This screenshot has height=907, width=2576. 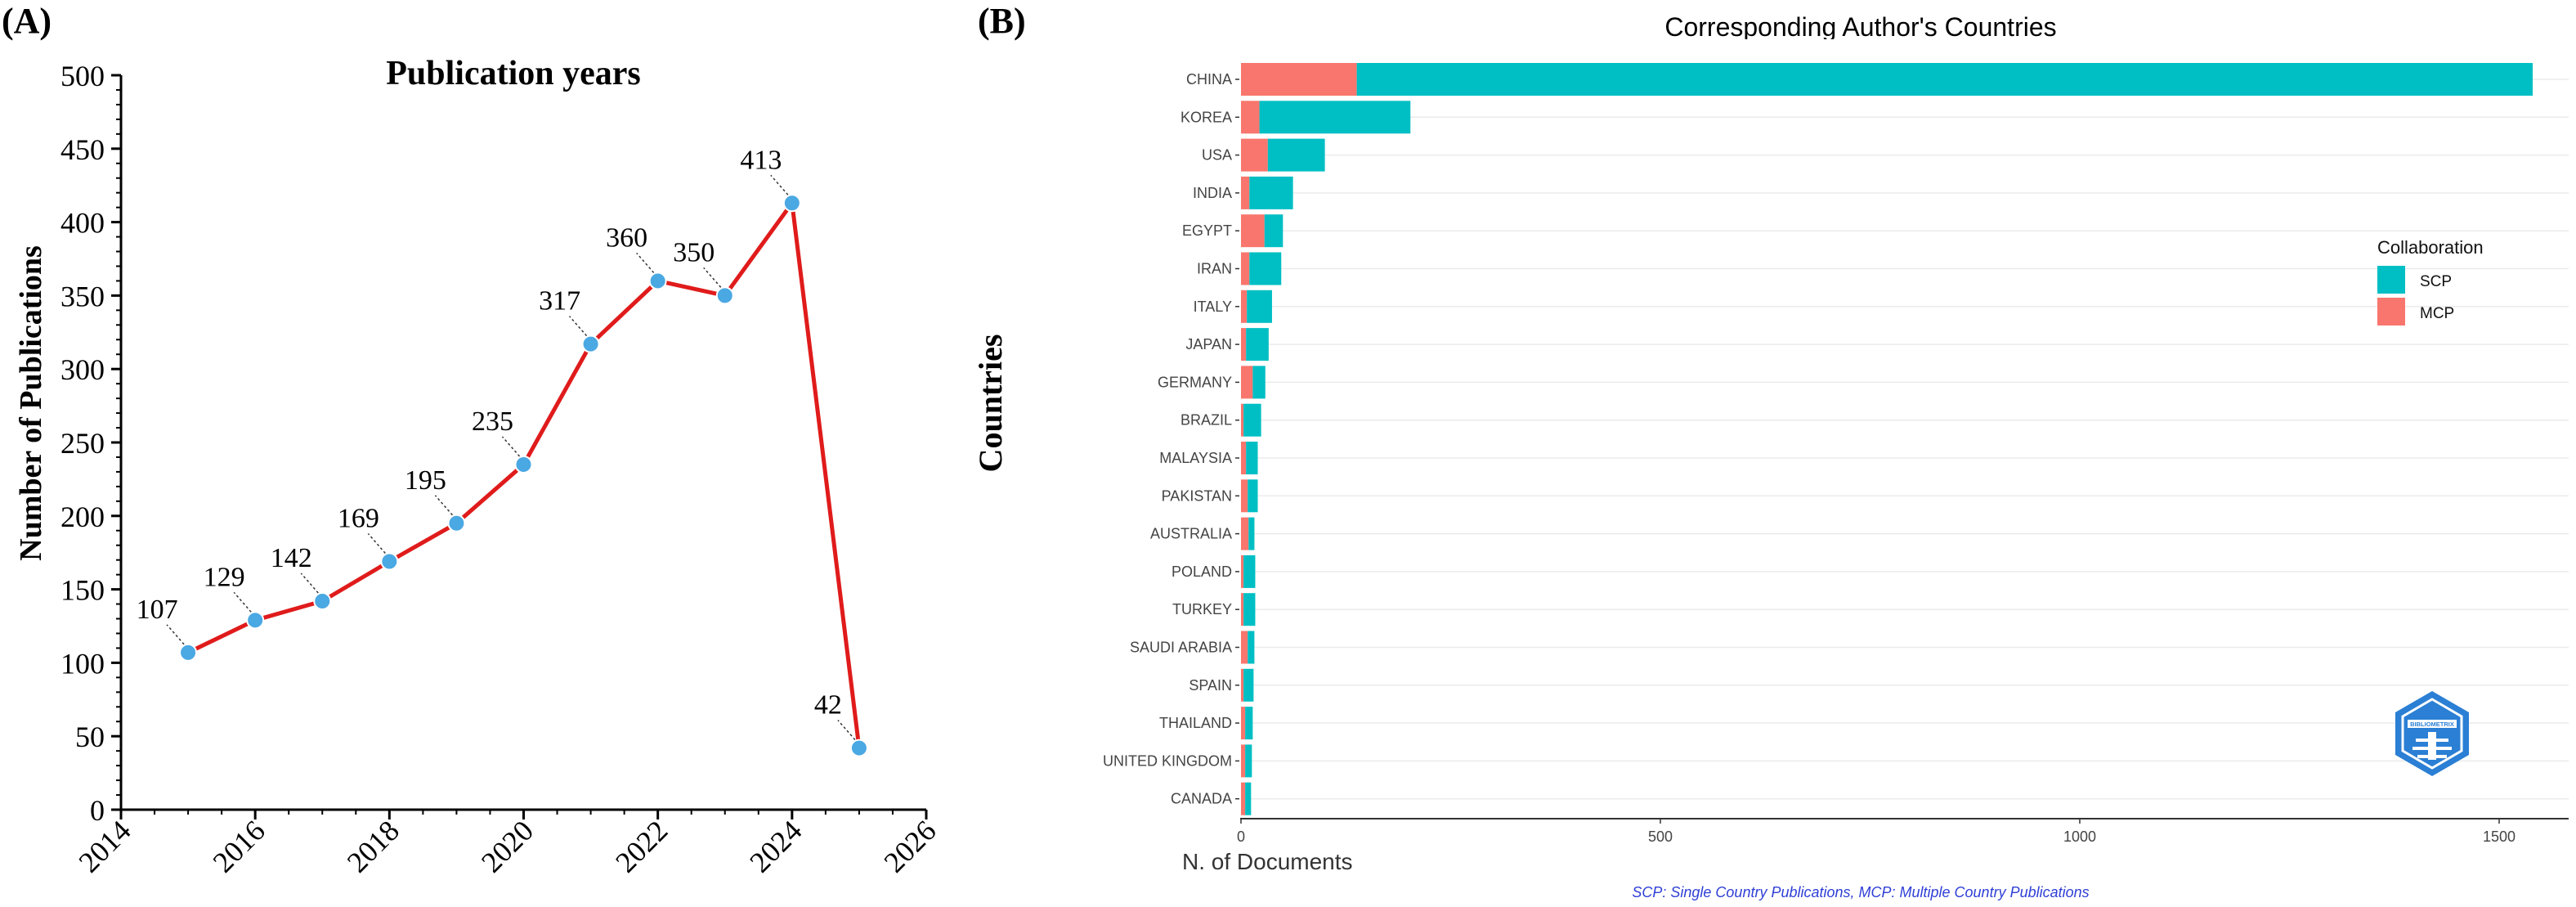 What do you see at coordinates (828, 705) in the screenshot?
I see `chart-a-data-label: 42` at bounding box center [828, 705].